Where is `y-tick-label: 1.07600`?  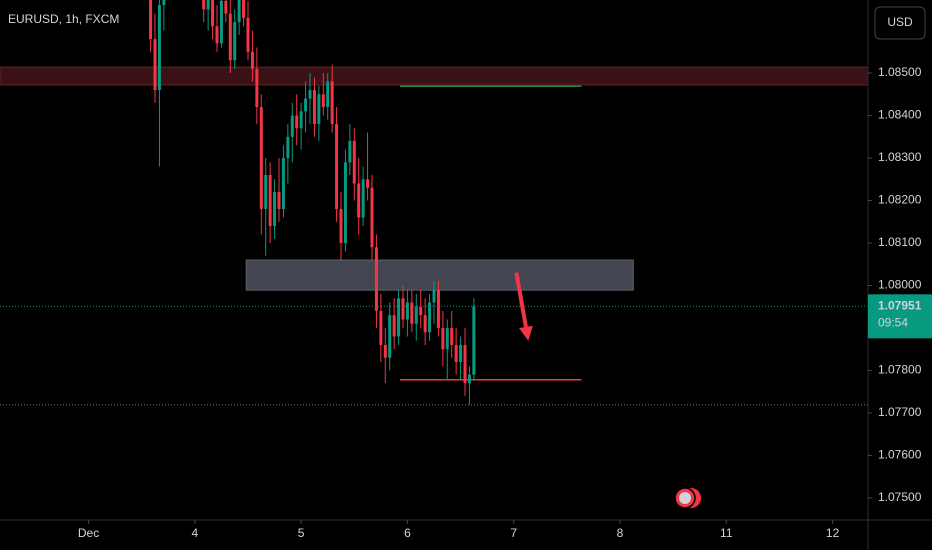
y-tick-label: 1.07600 is located at coordinates (900, 455).